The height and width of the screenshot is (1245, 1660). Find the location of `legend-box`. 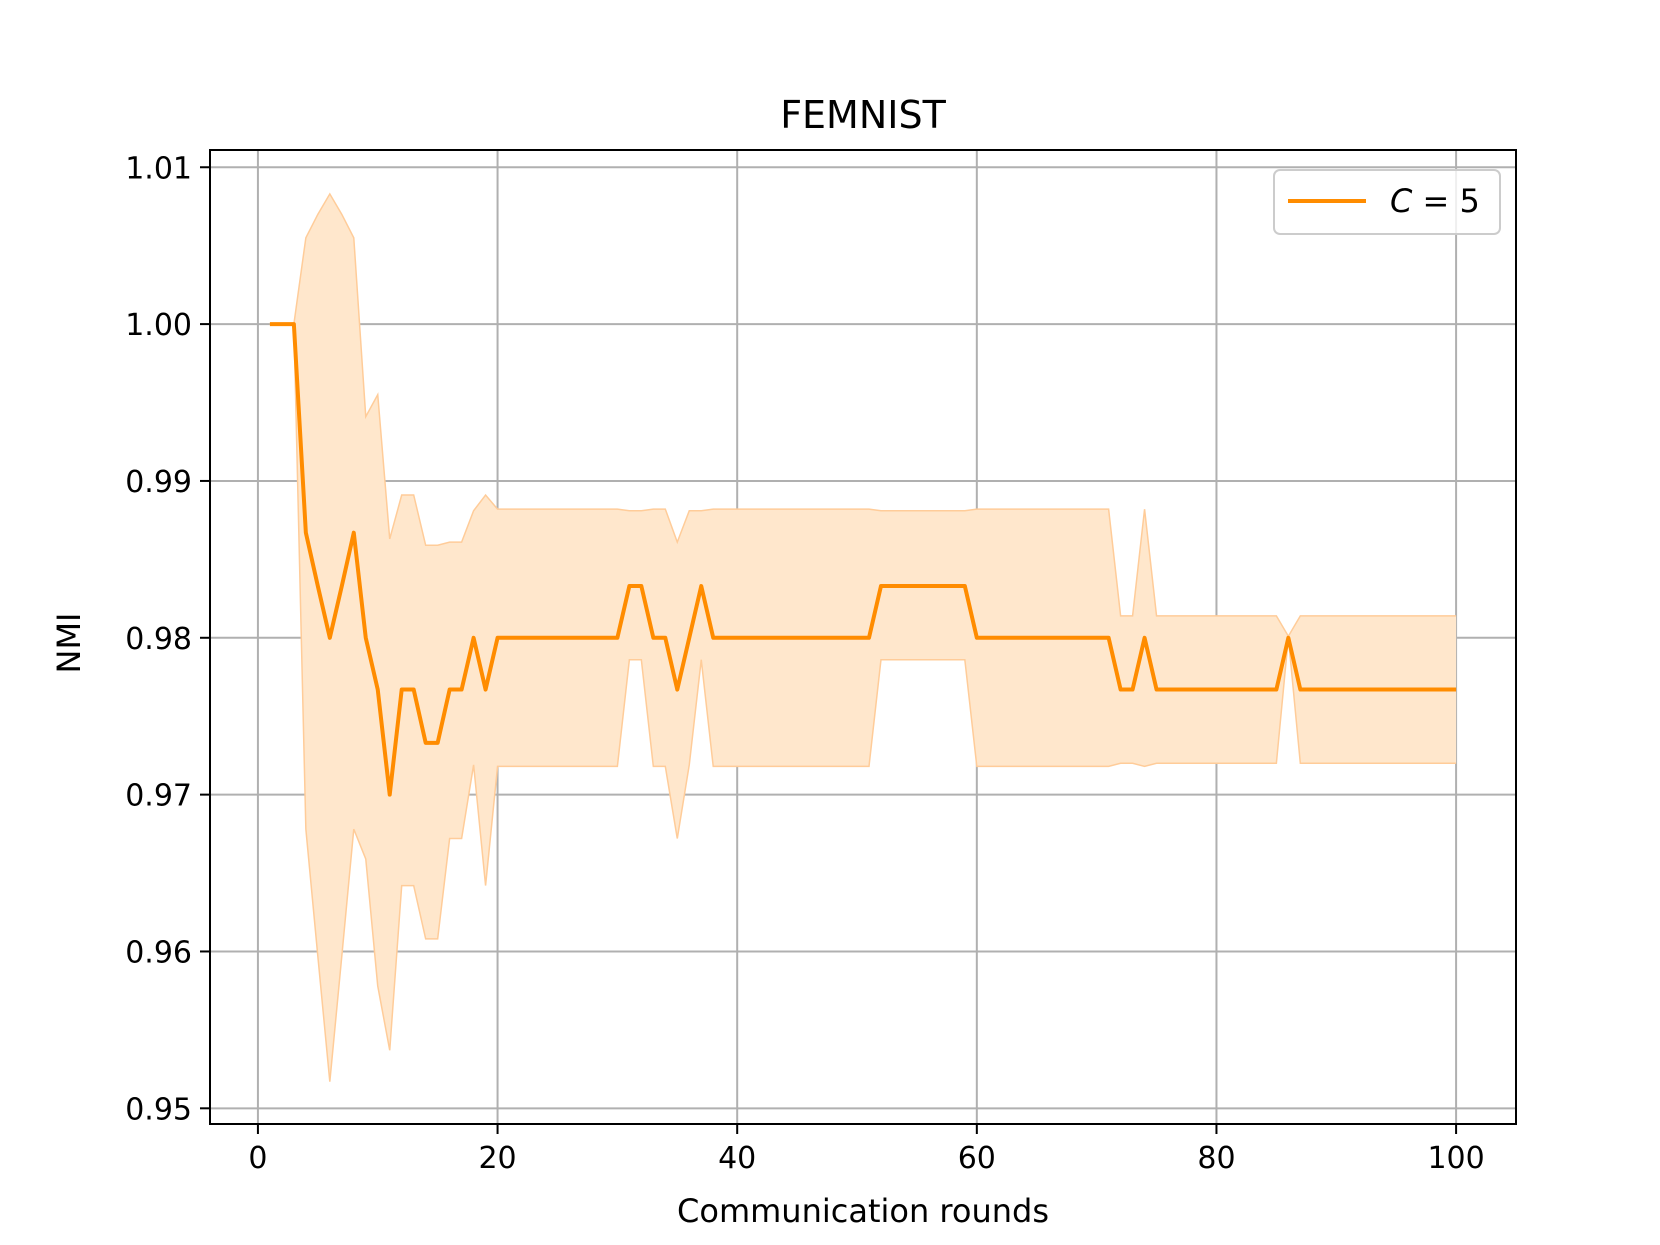

legend-box is located at coordinates (1387, 202).